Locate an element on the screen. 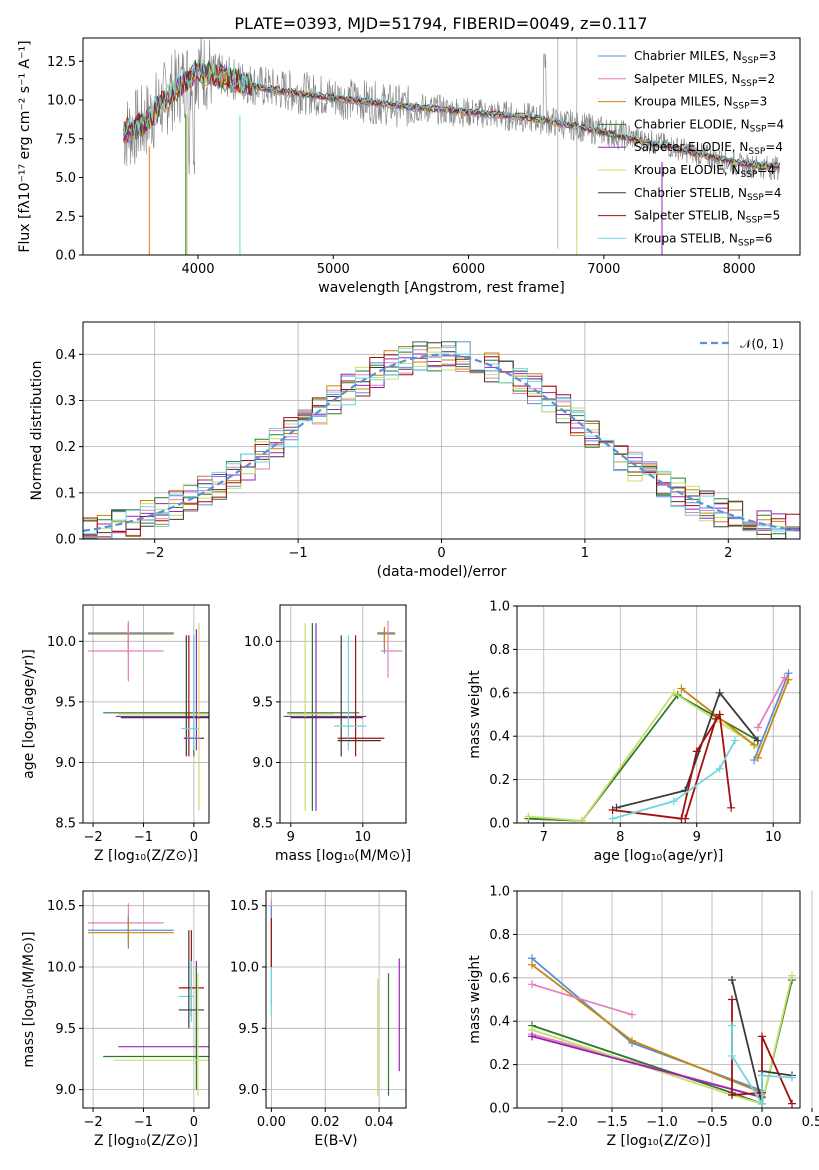  x-tick-label: −1.5 is located at coordinates (612, 1122).